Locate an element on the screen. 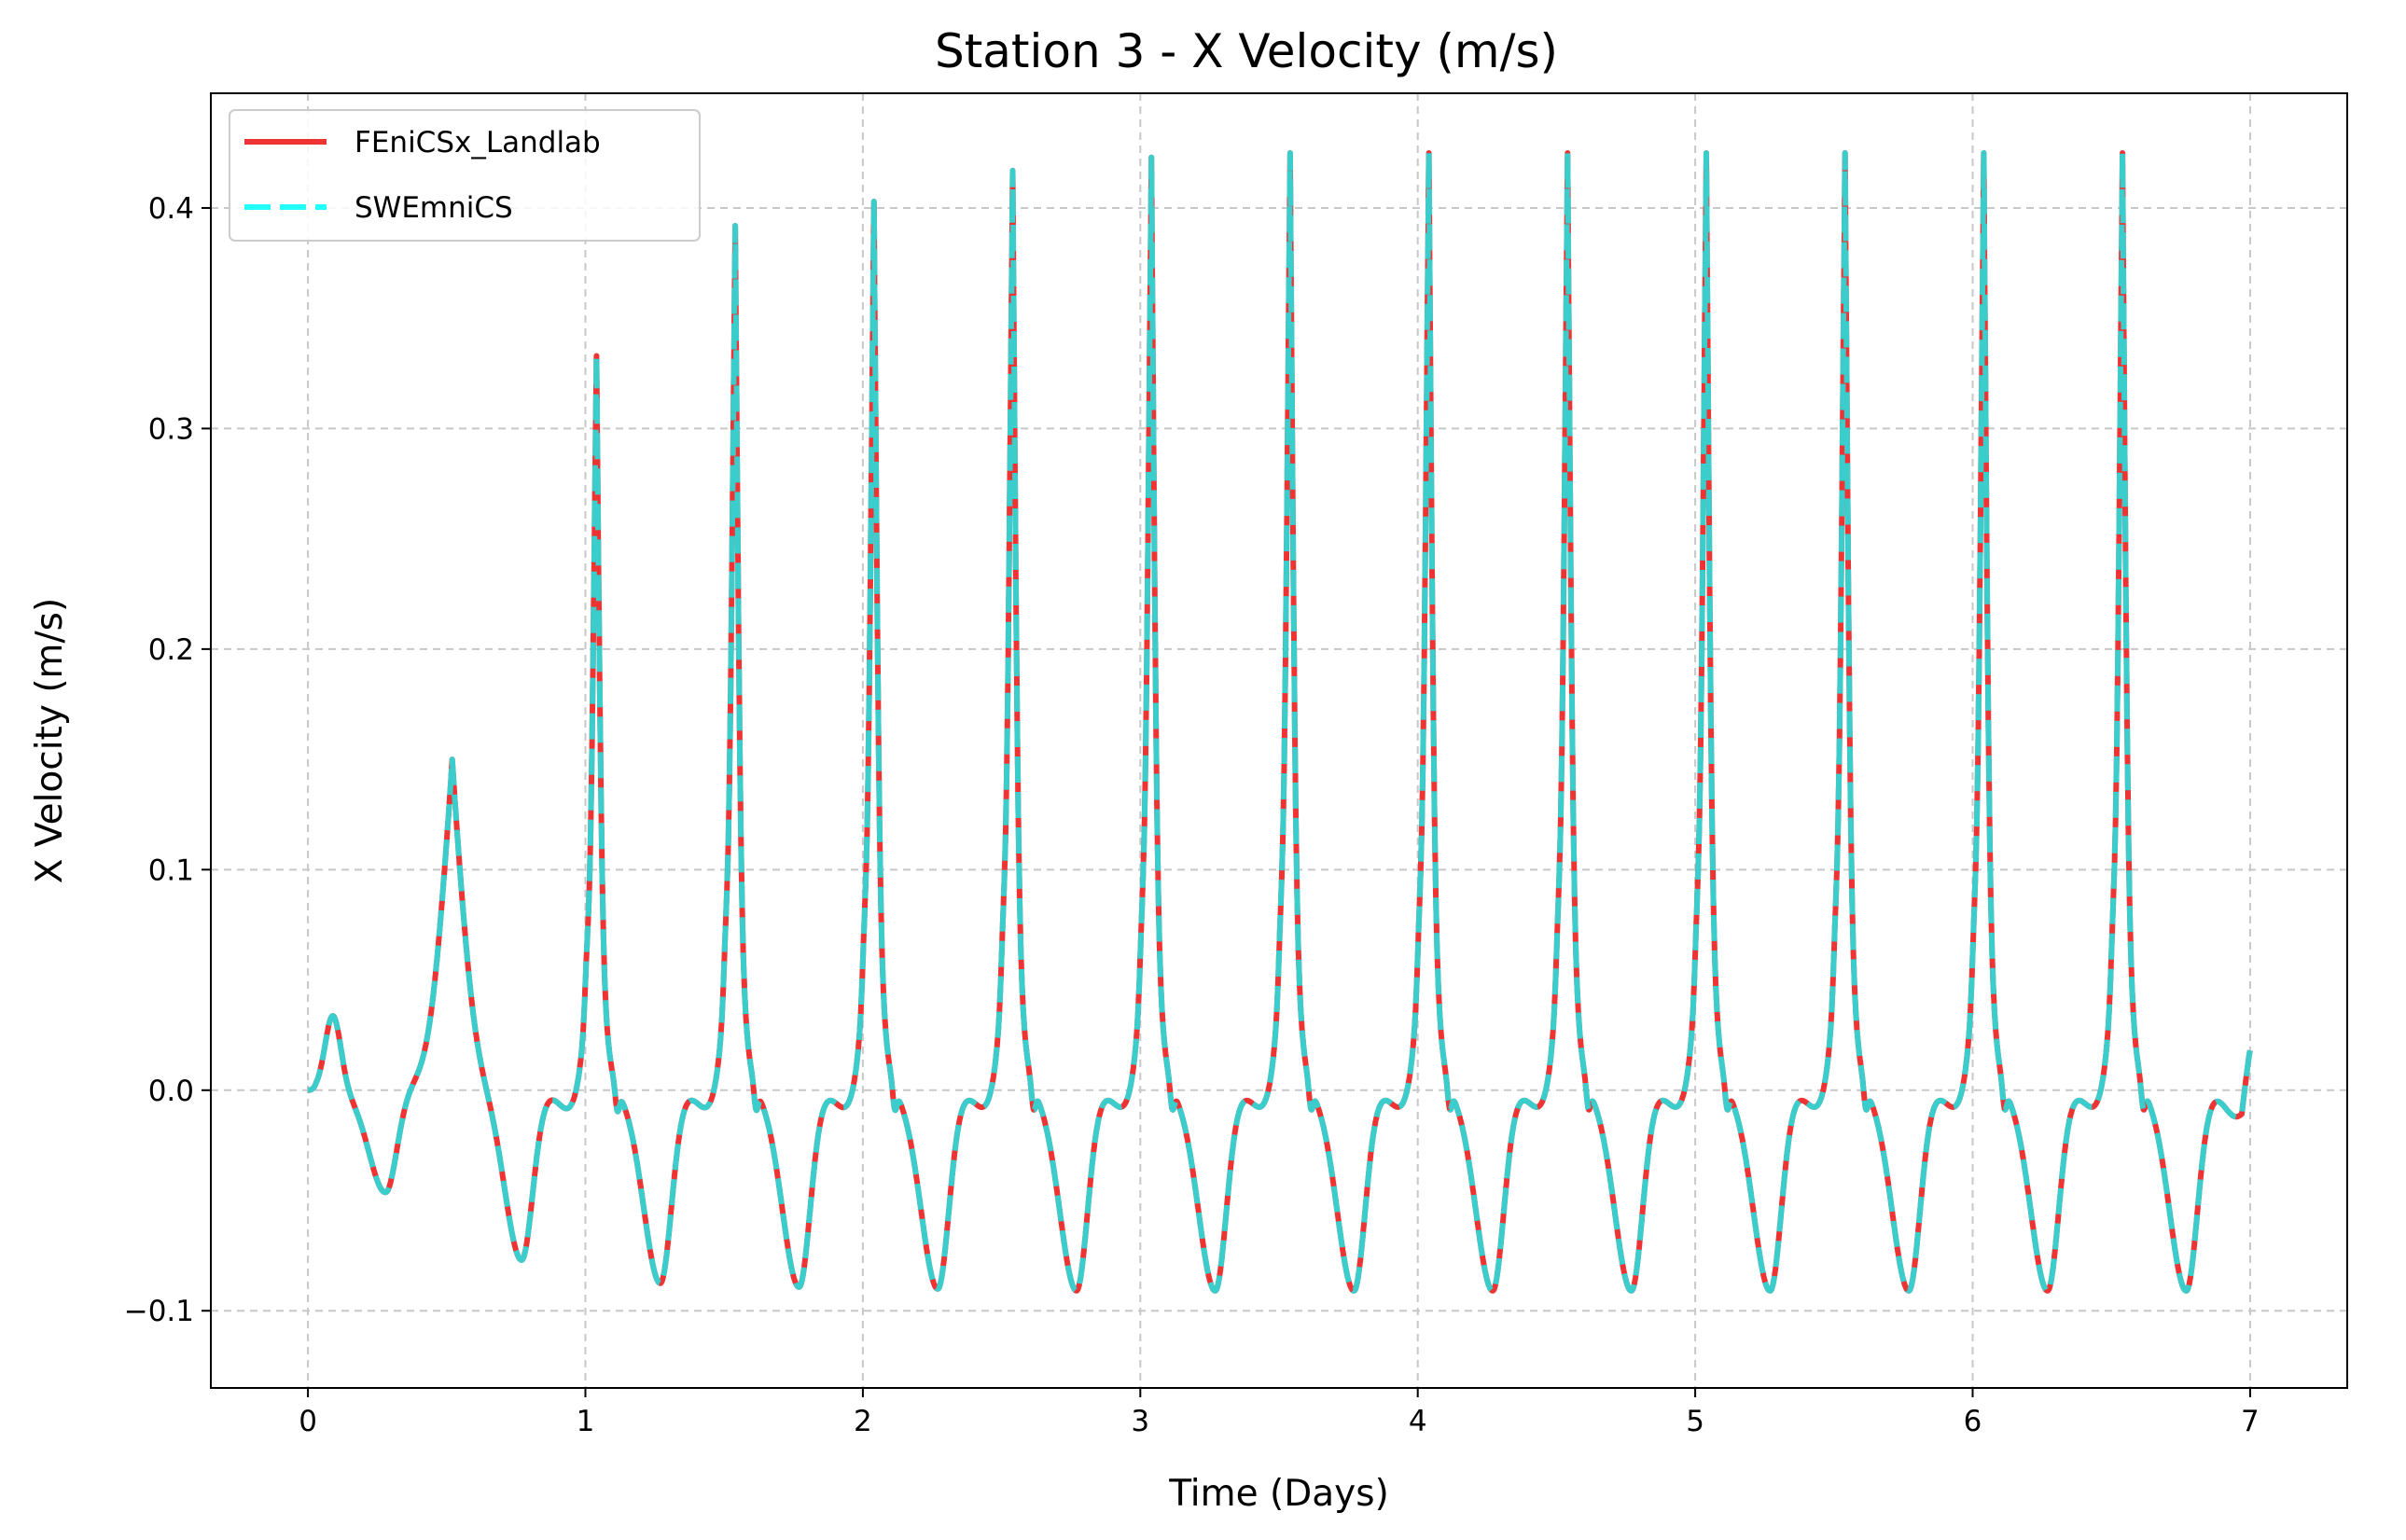  x-tick-label: 1 is located at coordinates (586, 1422).